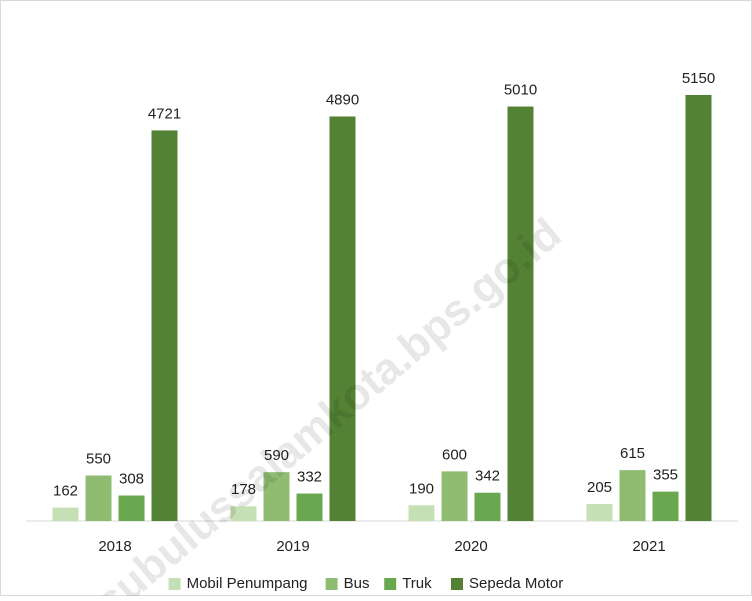  Describe the element at coordinates (487, 476) in the screenshot. I see `data-label: 342` at that location.